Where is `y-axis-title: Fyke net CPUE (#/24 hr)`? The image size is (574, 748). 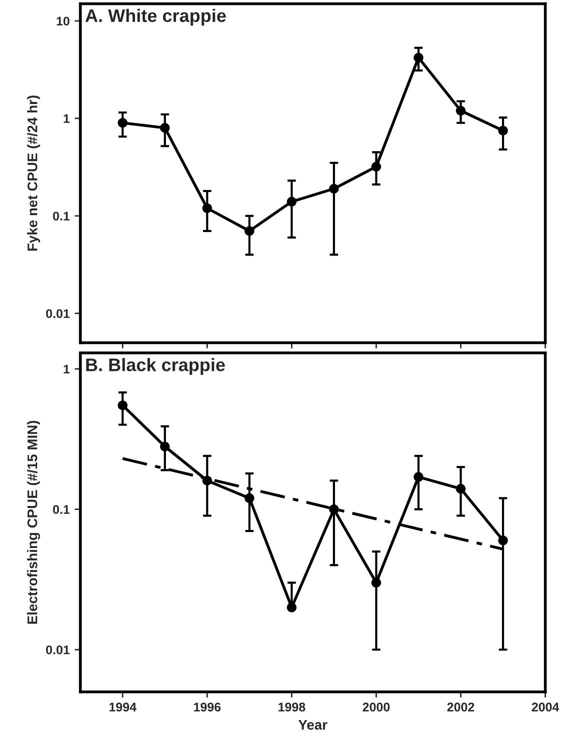 y-axis-title: Fyke net CPUE (#/24 hr) is located at coordinates (33, 173).